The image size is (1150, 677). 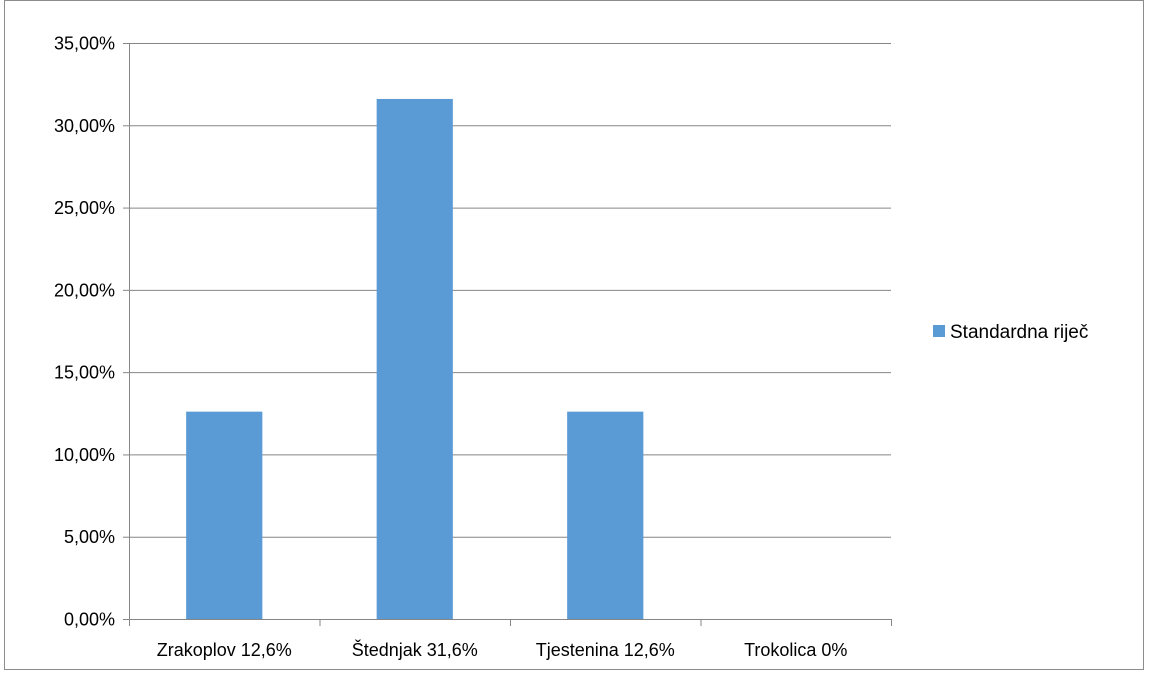 What do you see at coordinates (84, 44) in the screenshot?
I see `y-tick-label: 35,00%` at bounding box center [84, 44].